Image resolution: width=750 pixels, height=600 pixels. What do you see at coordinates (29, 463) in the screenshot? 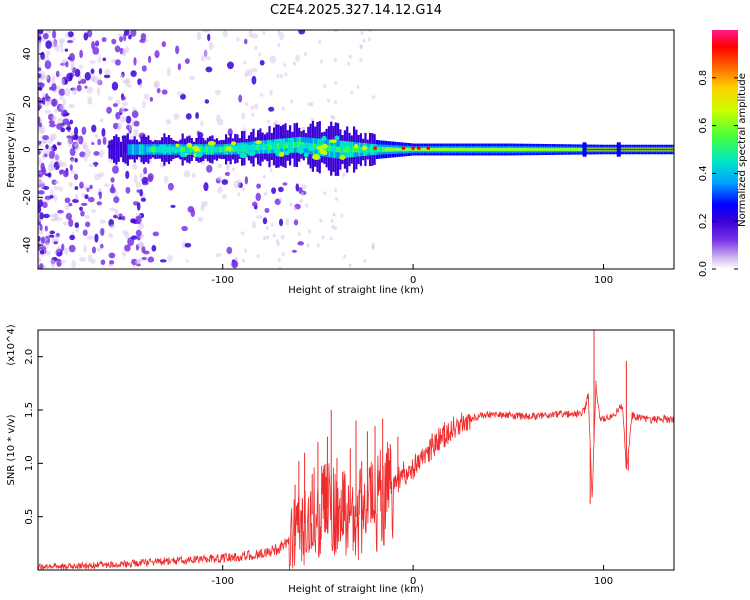
I see `snr-y-tick-label: 1.0` at bounding box center [29, 463].